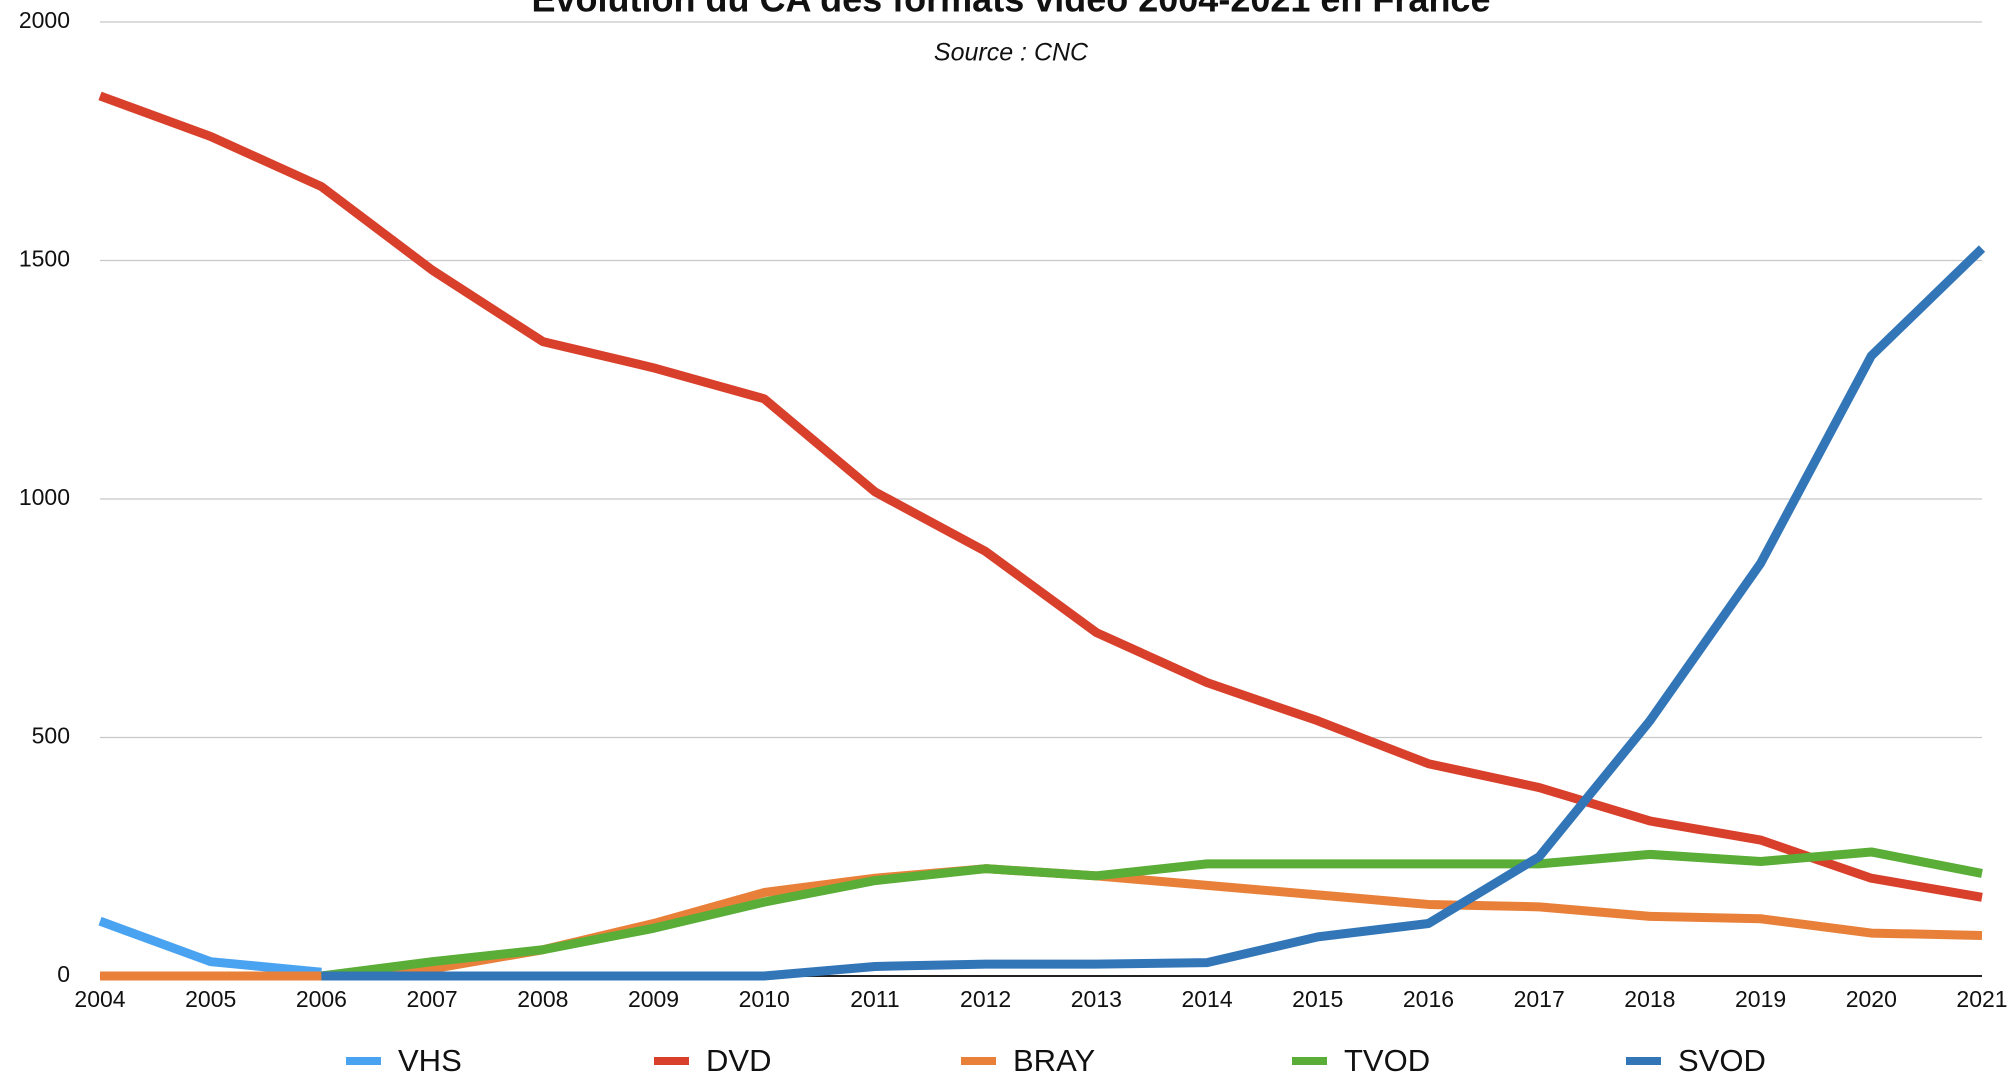  I want to click on x-tick-label: 2007, so click(432, 999).